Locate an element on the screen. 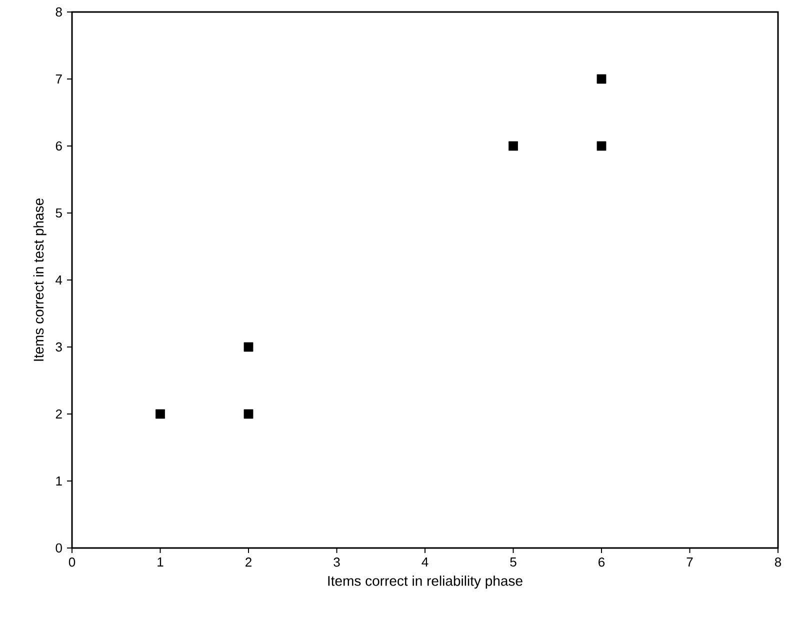 Image resolution: width=787 pixels, height=628 pixels. x-tick-label: 5 is located at coordinates (513, 562).